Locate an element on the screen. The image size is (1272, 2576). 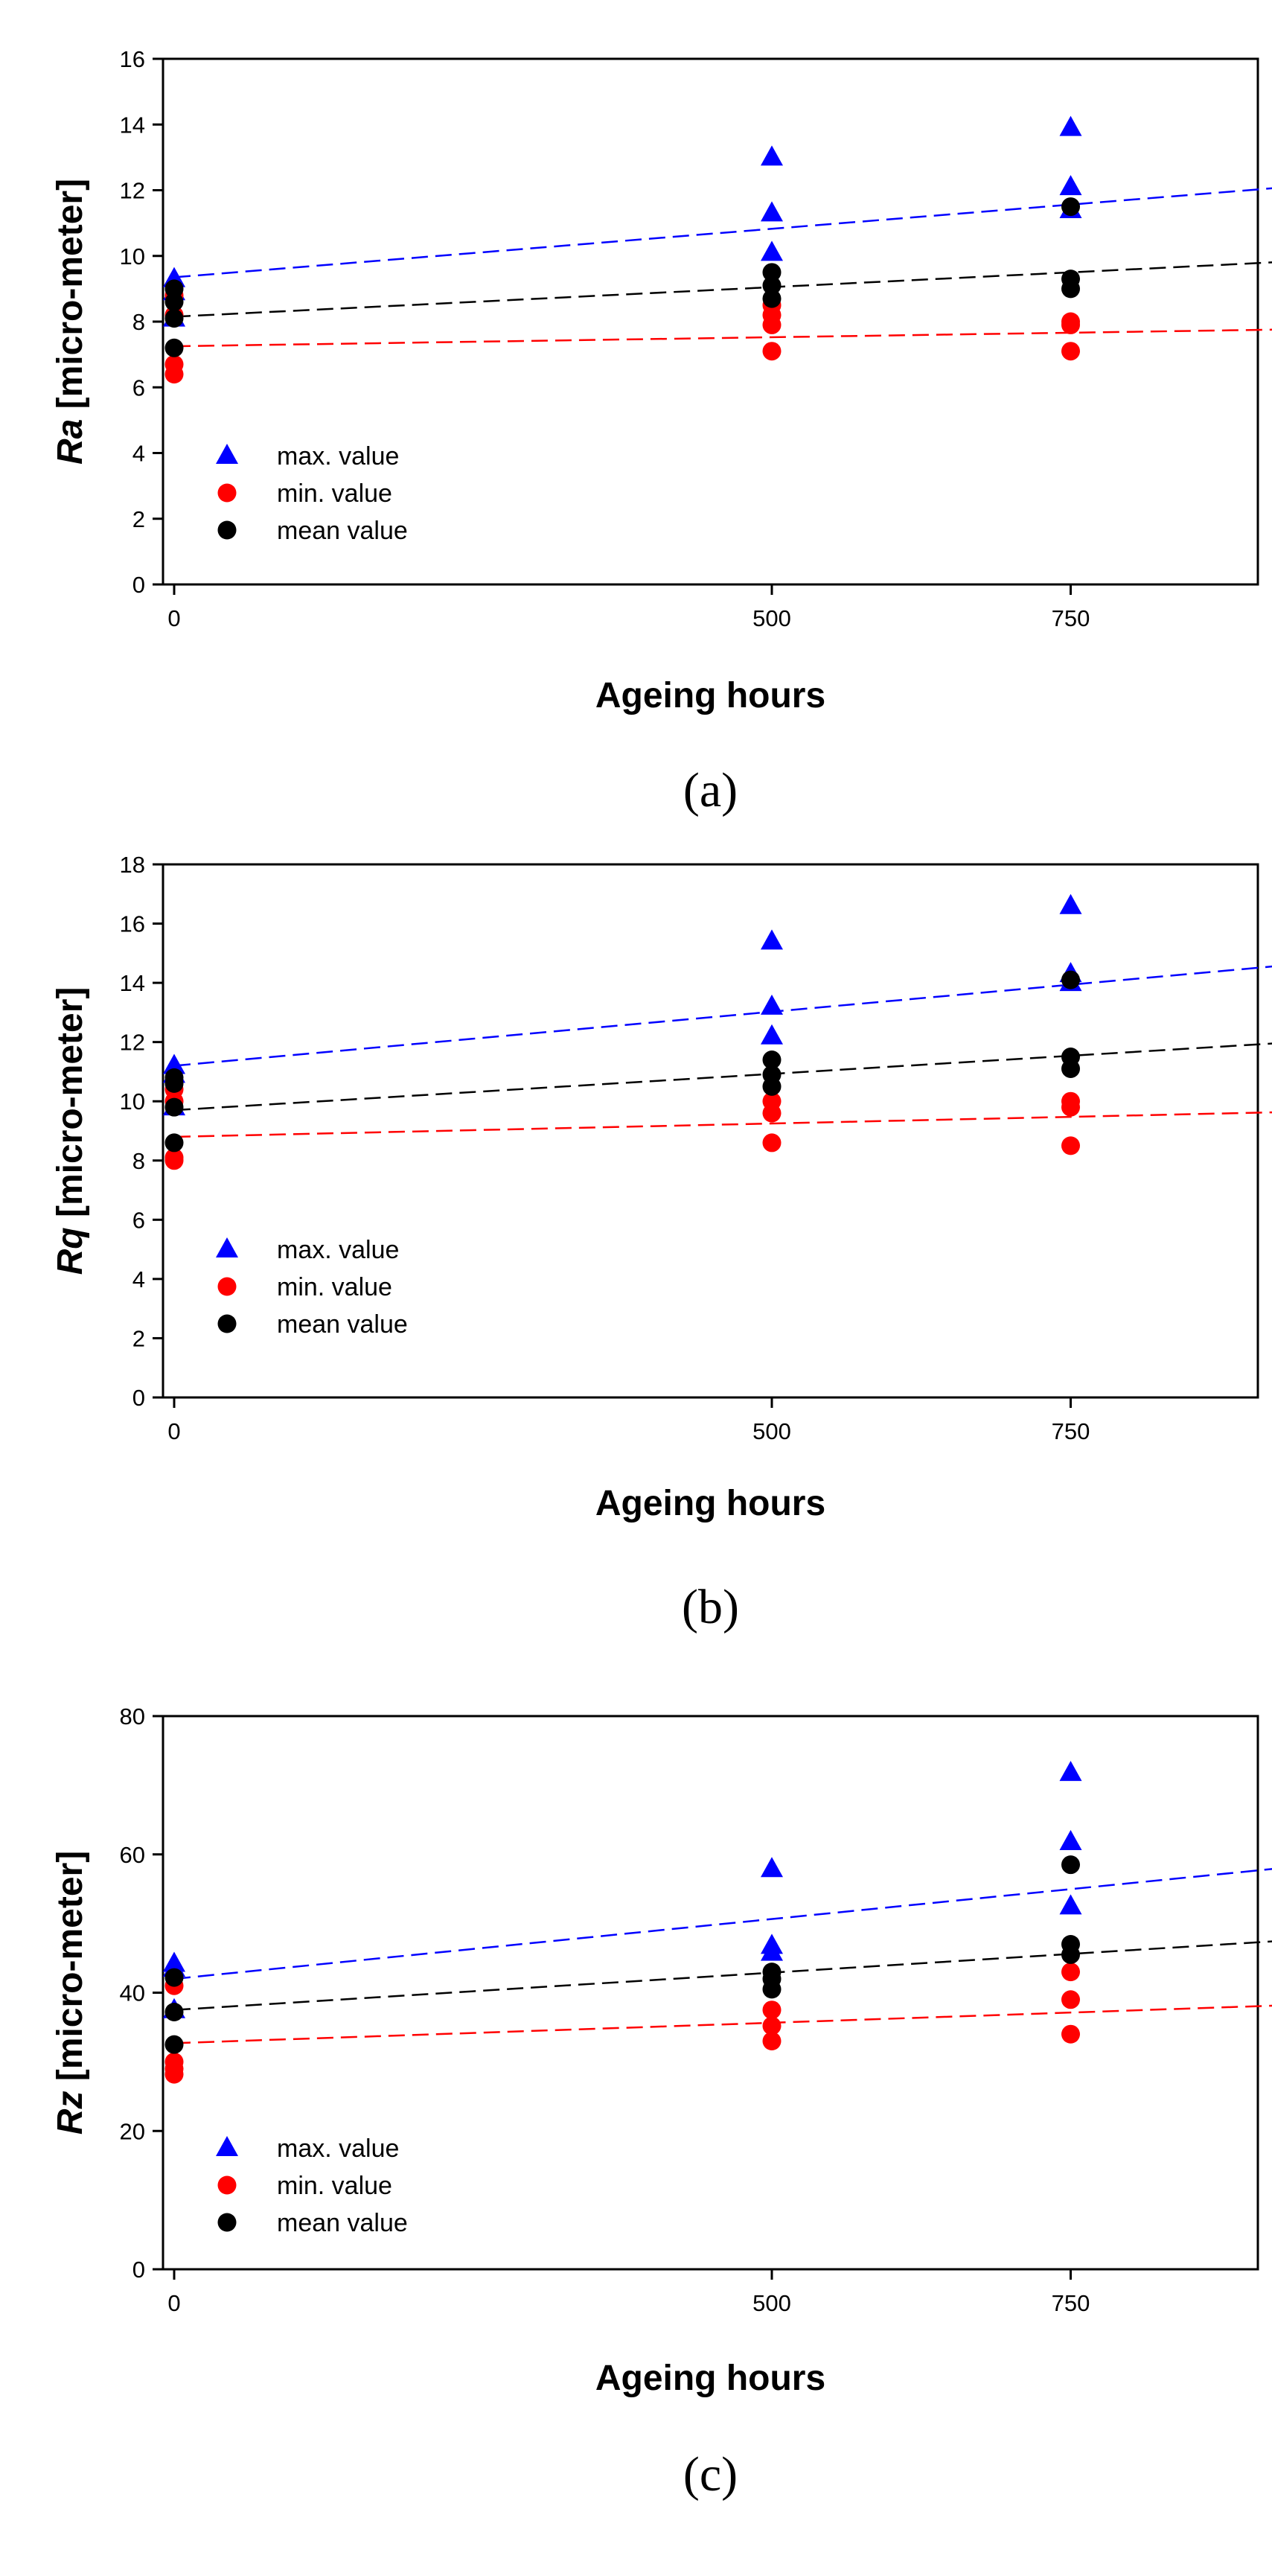
legend-label: max. value is located at coordinates (338, 2149).